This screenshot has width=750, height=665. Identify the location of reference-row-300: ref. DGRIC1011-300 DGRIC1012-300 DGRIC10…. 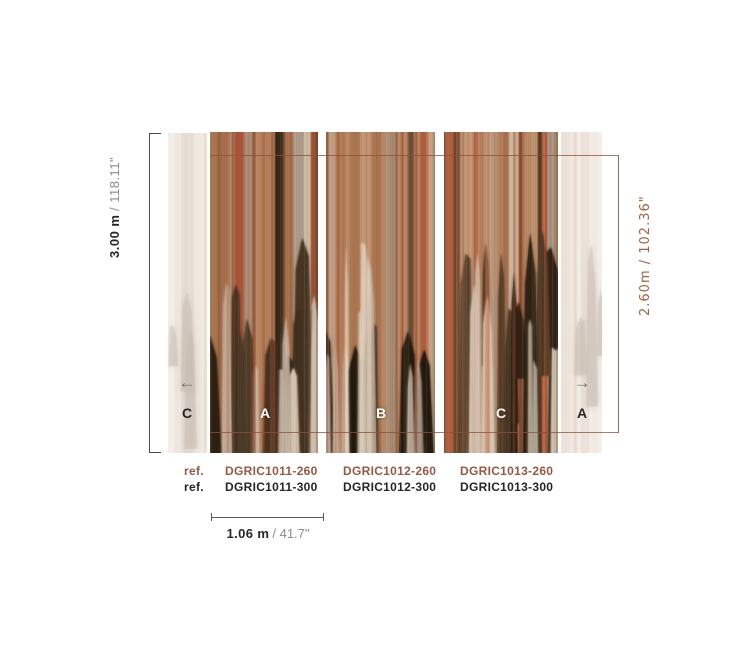
(375, 487).